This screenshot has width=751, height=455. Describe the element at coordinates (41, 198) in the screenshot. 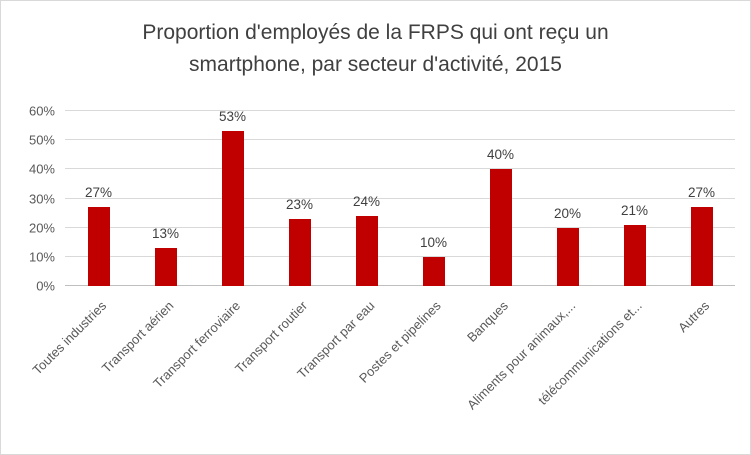

I see `y-tick-label: 30%` at that location.